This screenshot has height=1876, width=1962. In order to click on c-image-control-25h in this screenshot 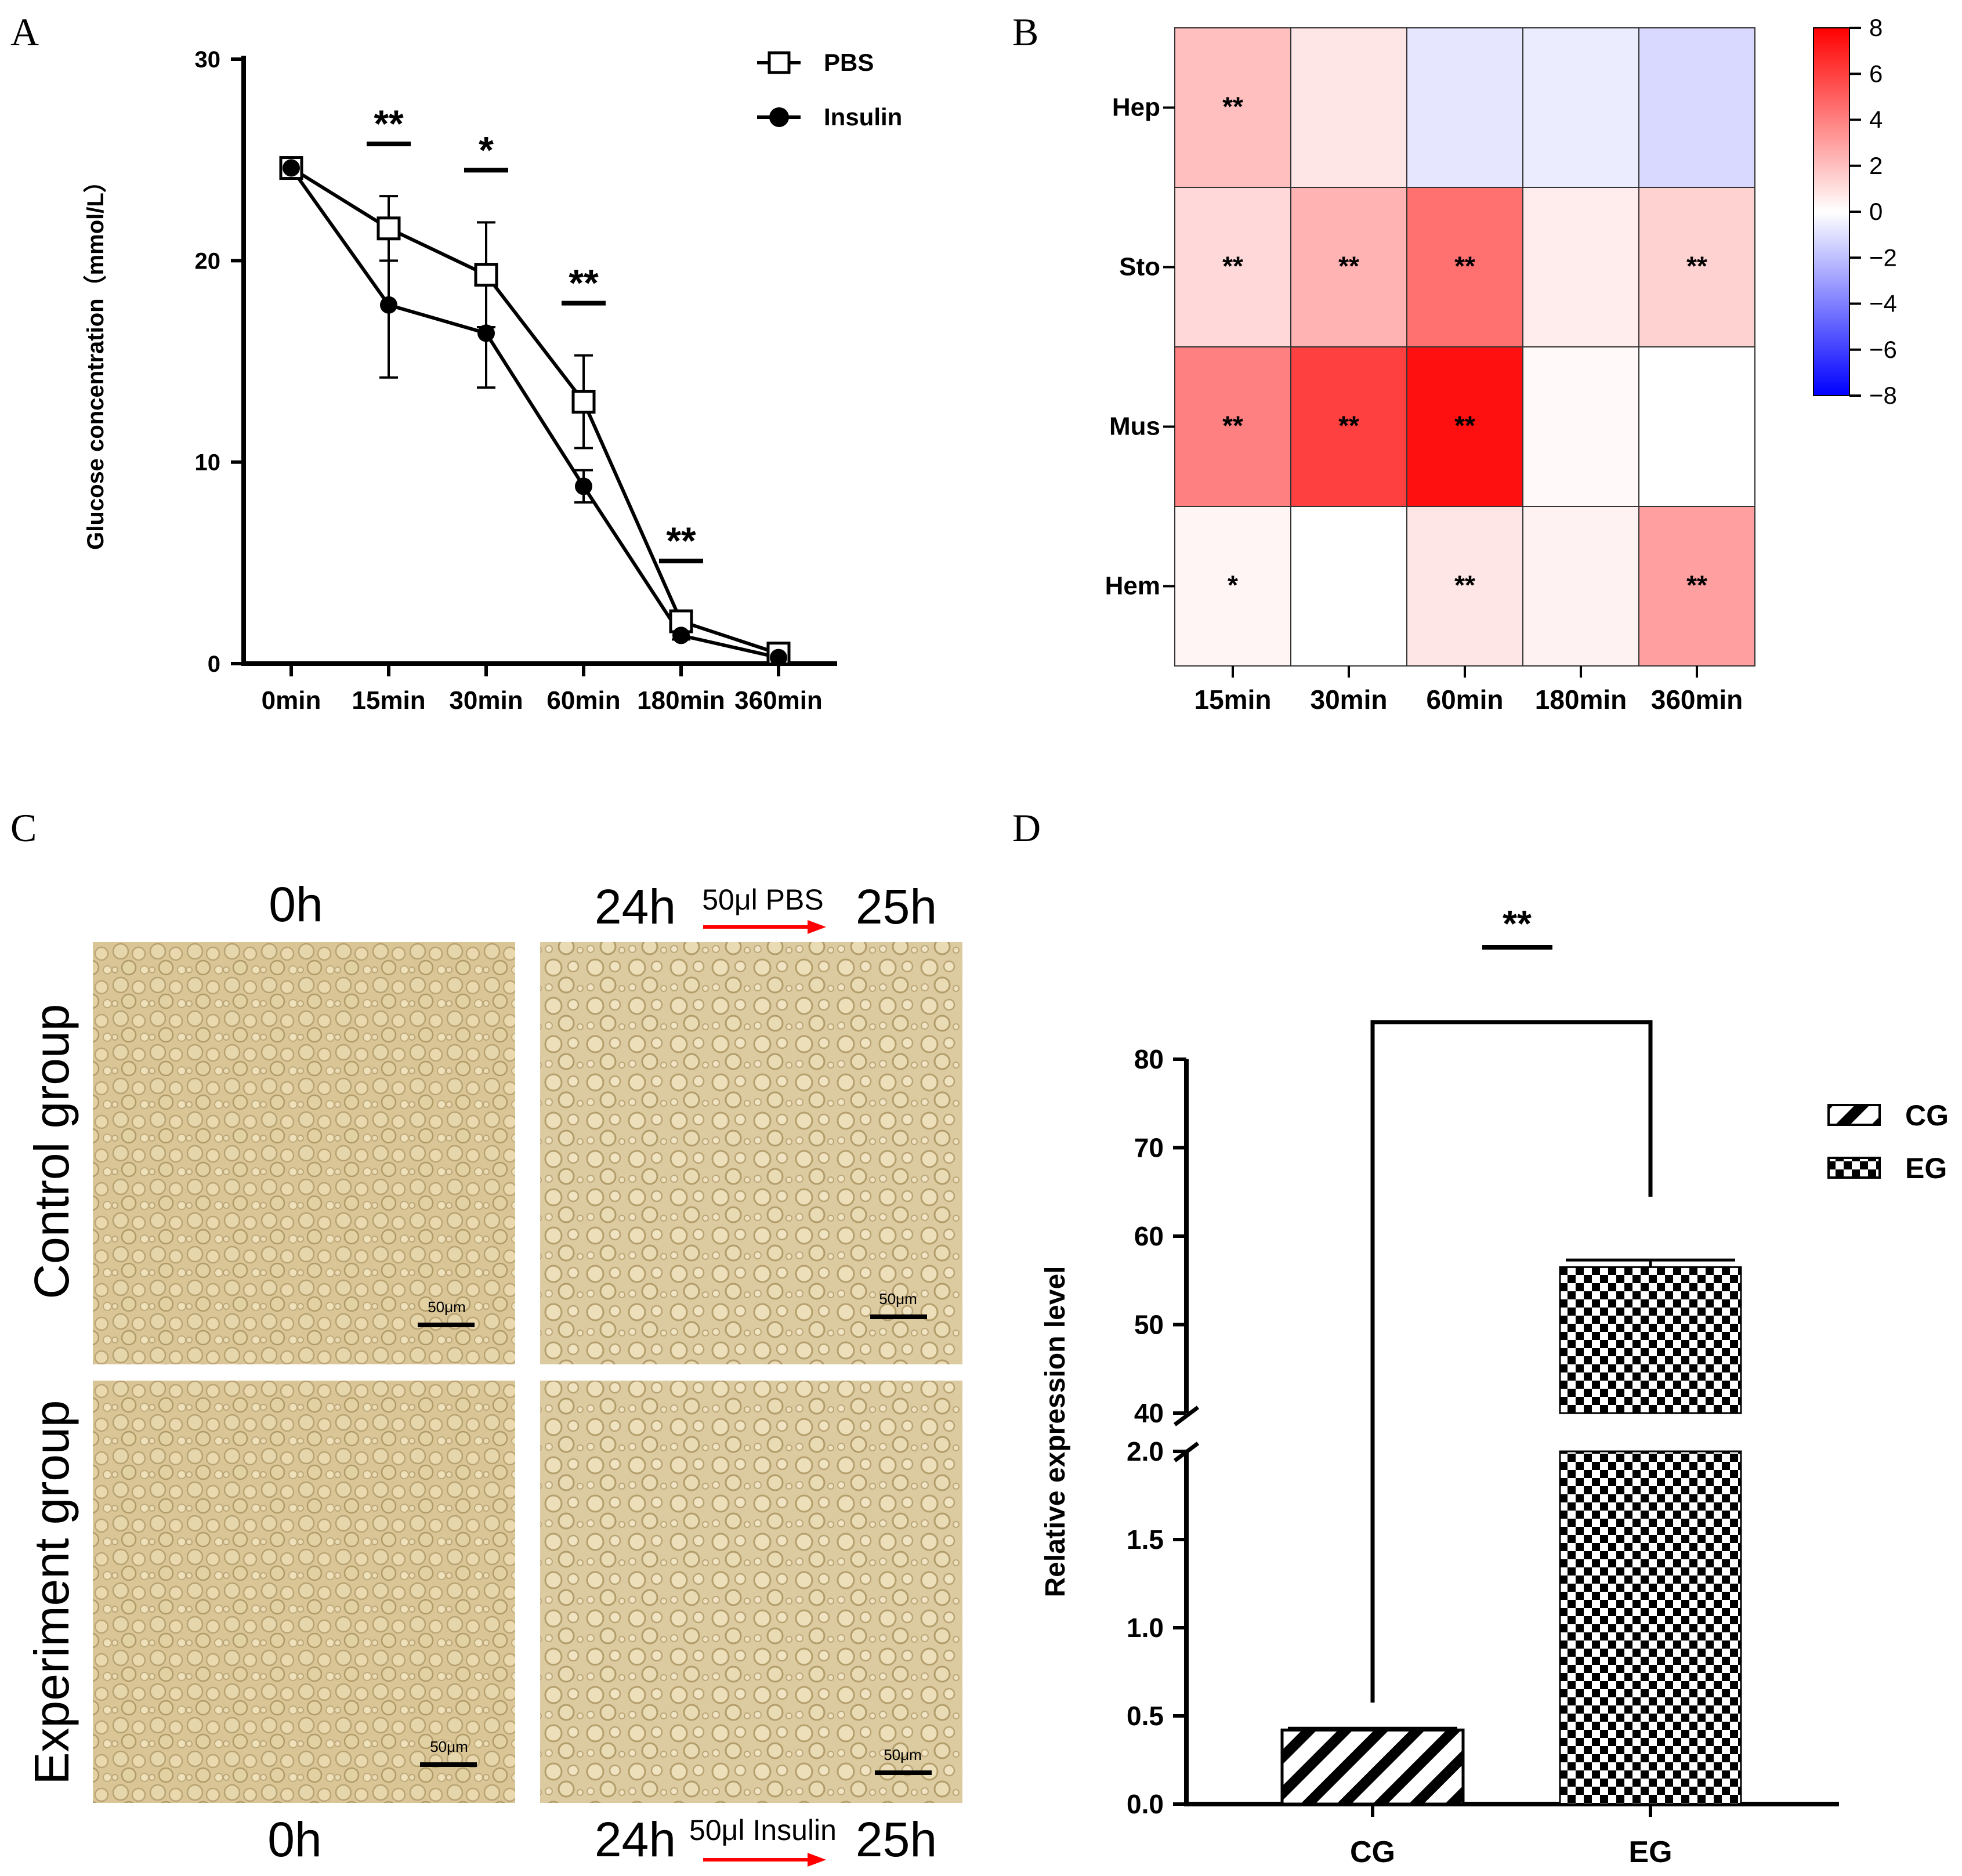, I will do `click(751, 1153)`.